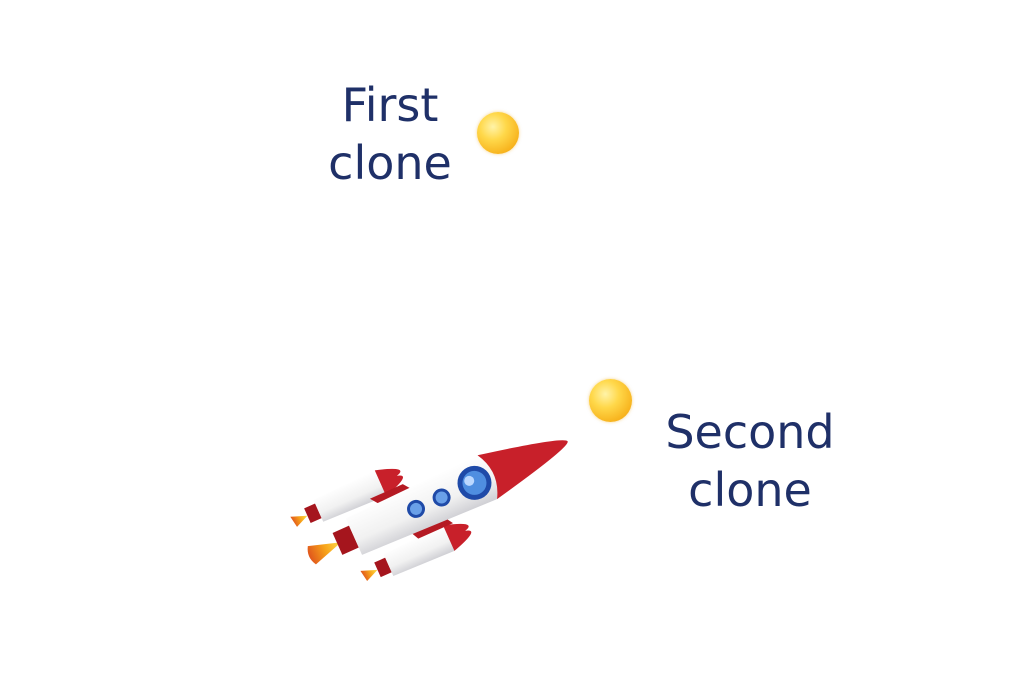 The height and width of the screenshot is (681, 1024). What do you see at coordinates (750, 490) in the screenshot?
I see `second-clone-label-line-2: clone` at bounding box center [750, 490].